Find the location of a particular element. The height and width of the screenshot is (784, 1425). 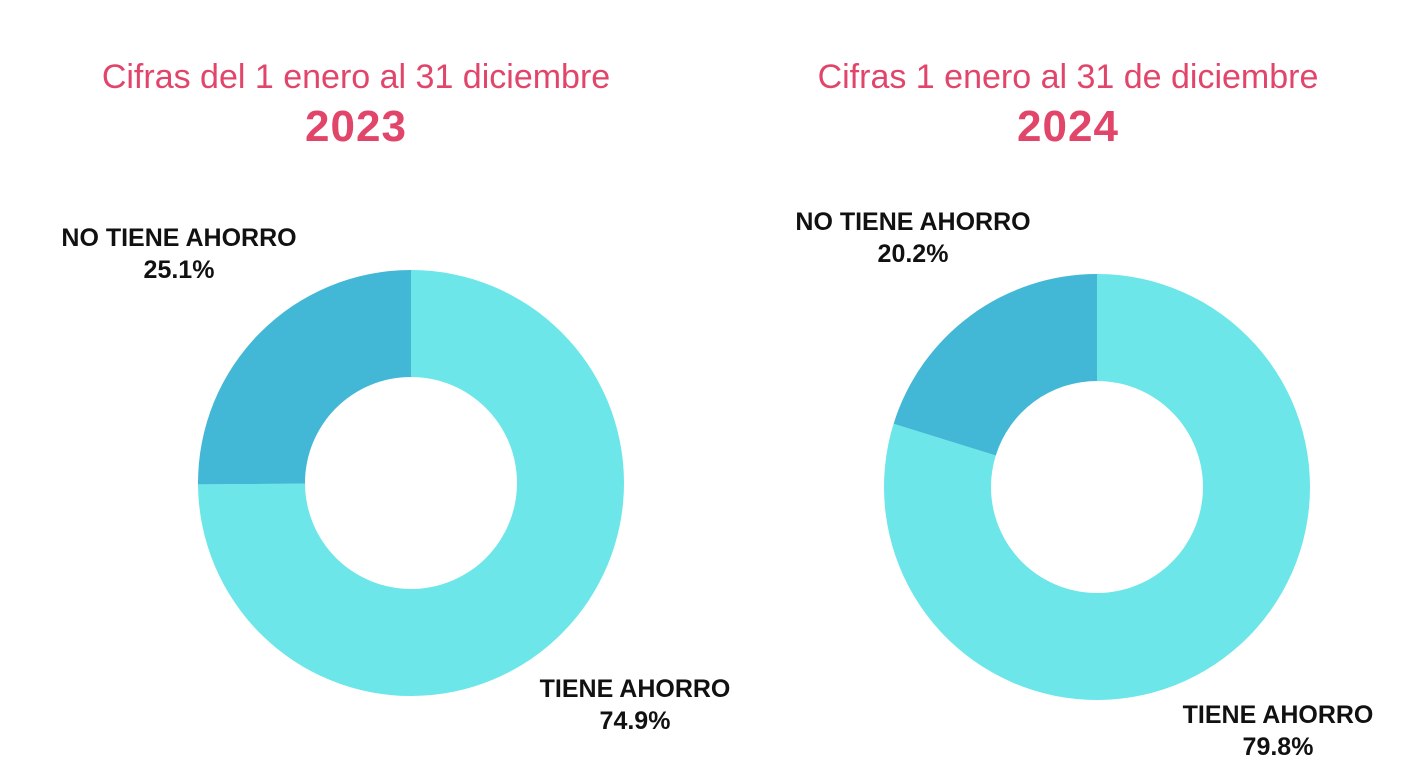

slice-label-no-tiene-ahorro: NO TIENE AHORRO 25.1% is located at coordinates (179, 254).